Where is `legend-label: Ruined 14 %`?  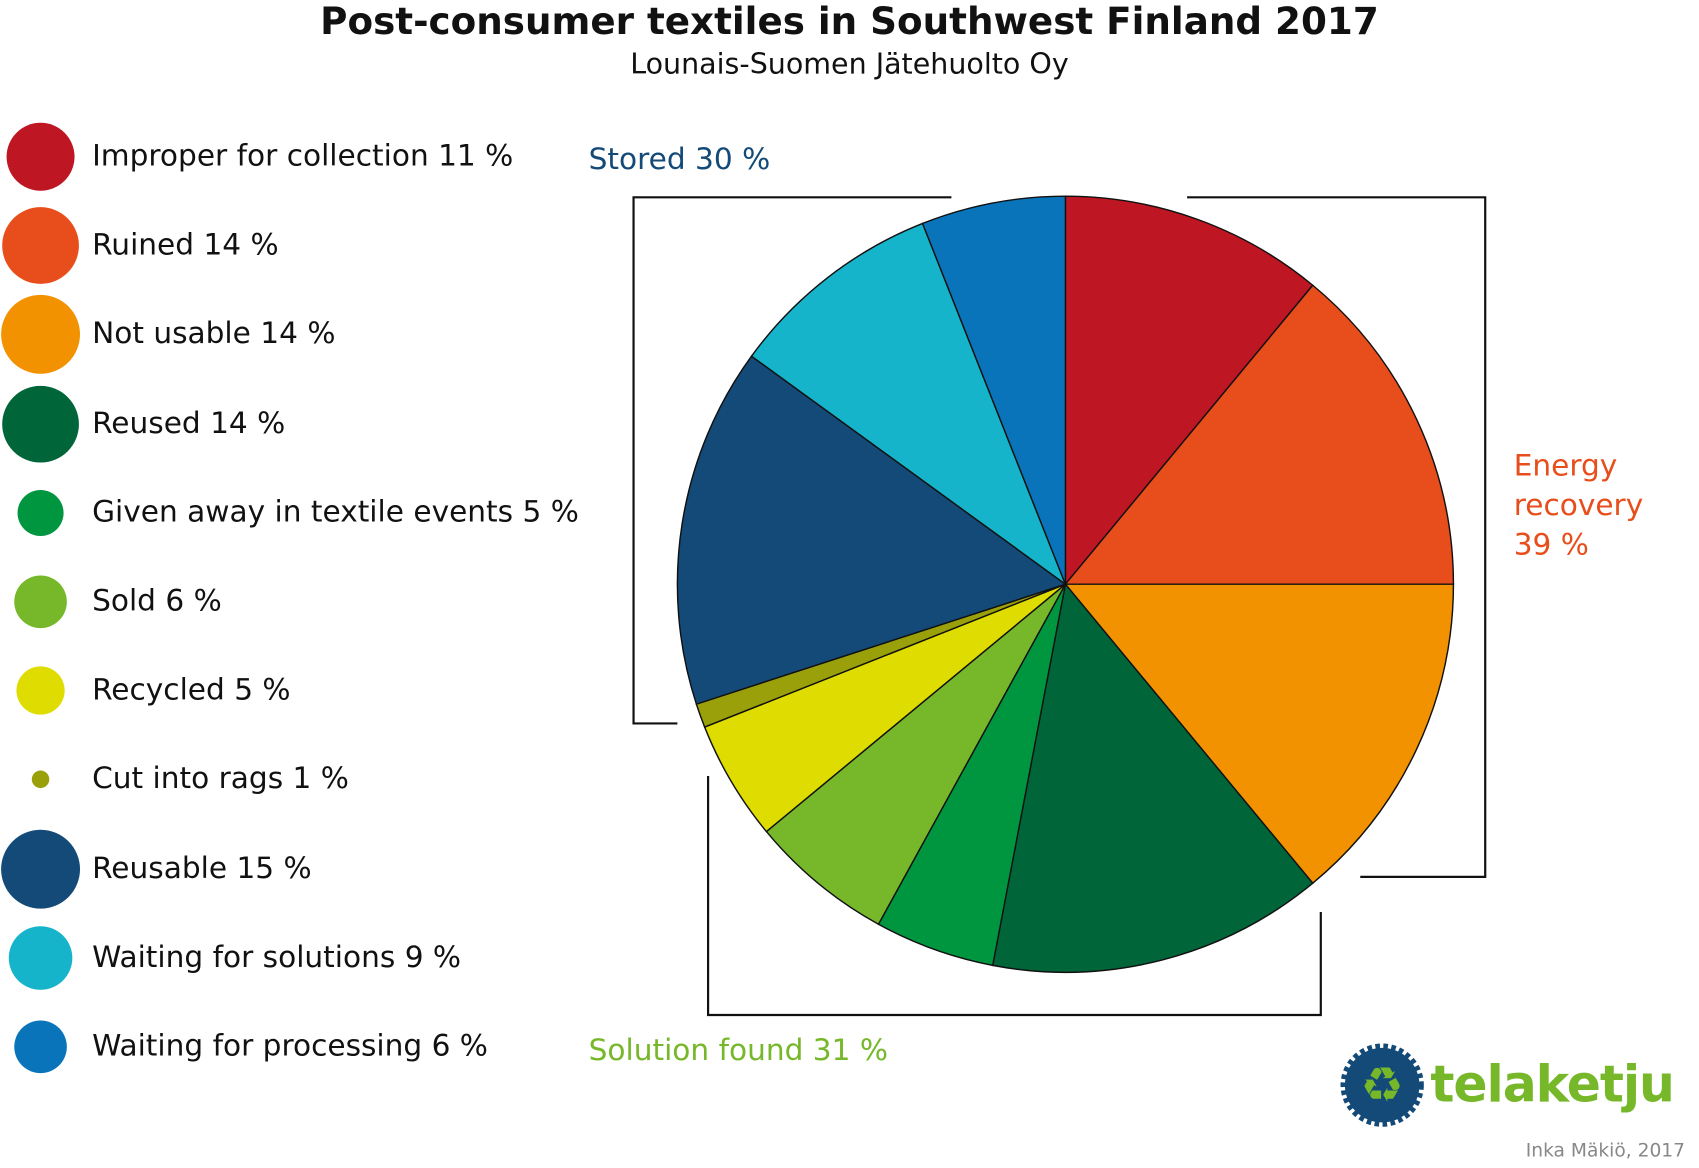 legend-label: Ruined 14 % is located at coordinates (185, 245).